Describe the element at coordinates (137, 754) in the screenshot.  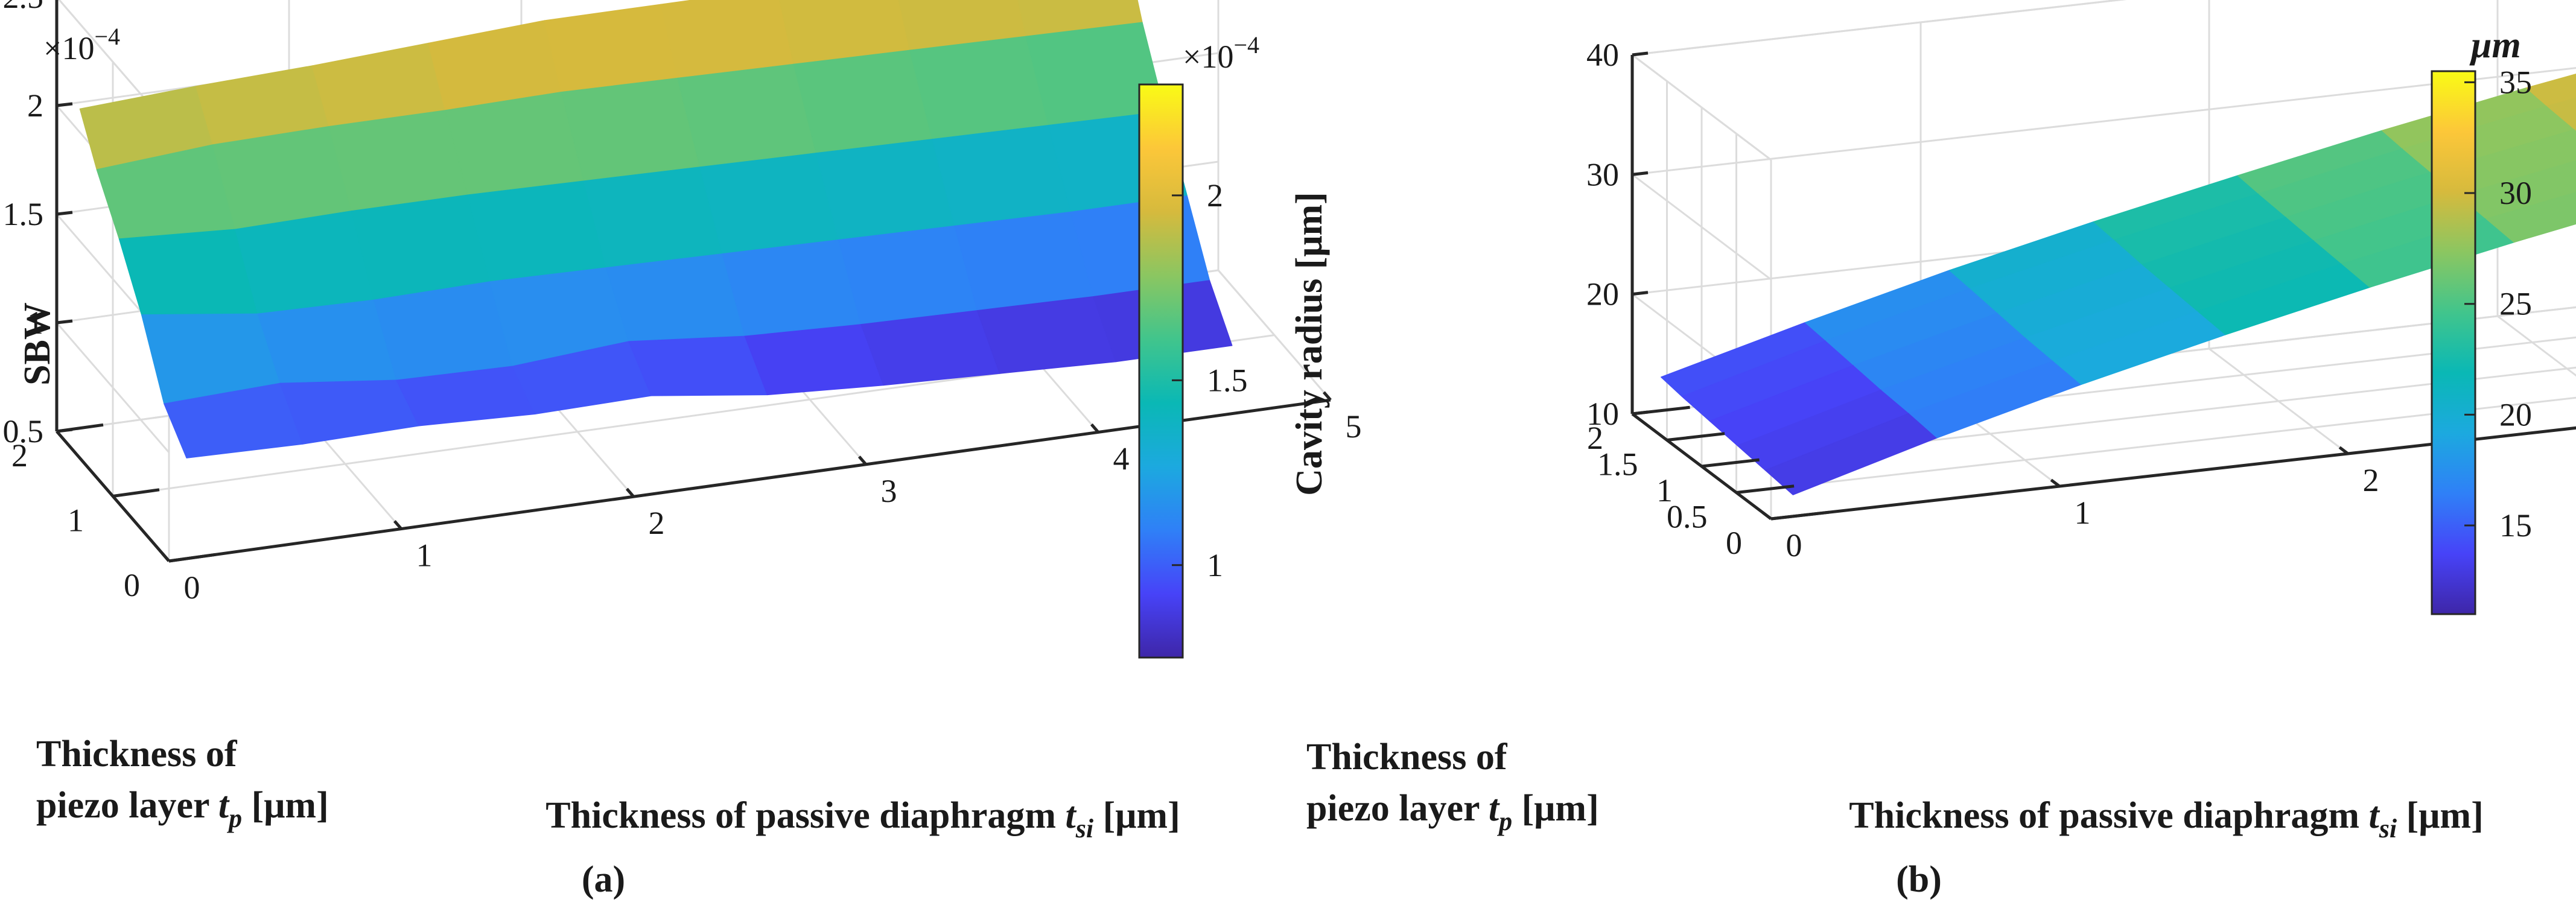
I see `panel-a-y-axis-label-line1: Thickness of` at that location.